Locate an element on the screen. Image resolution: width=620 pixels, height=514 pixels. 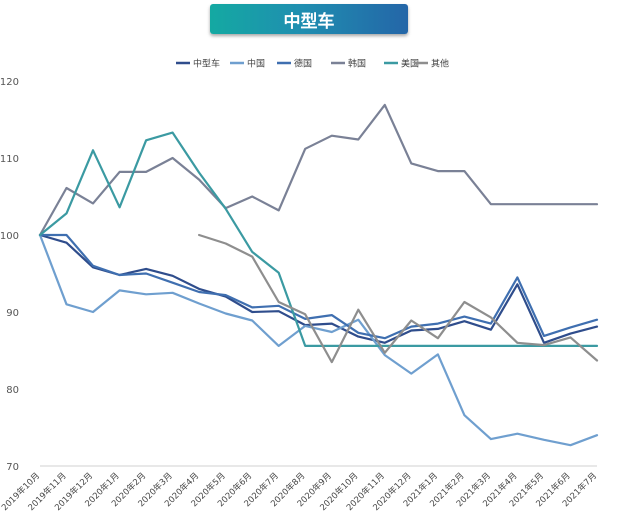
legend-label: 中国 is located at coordinates (256, 64).